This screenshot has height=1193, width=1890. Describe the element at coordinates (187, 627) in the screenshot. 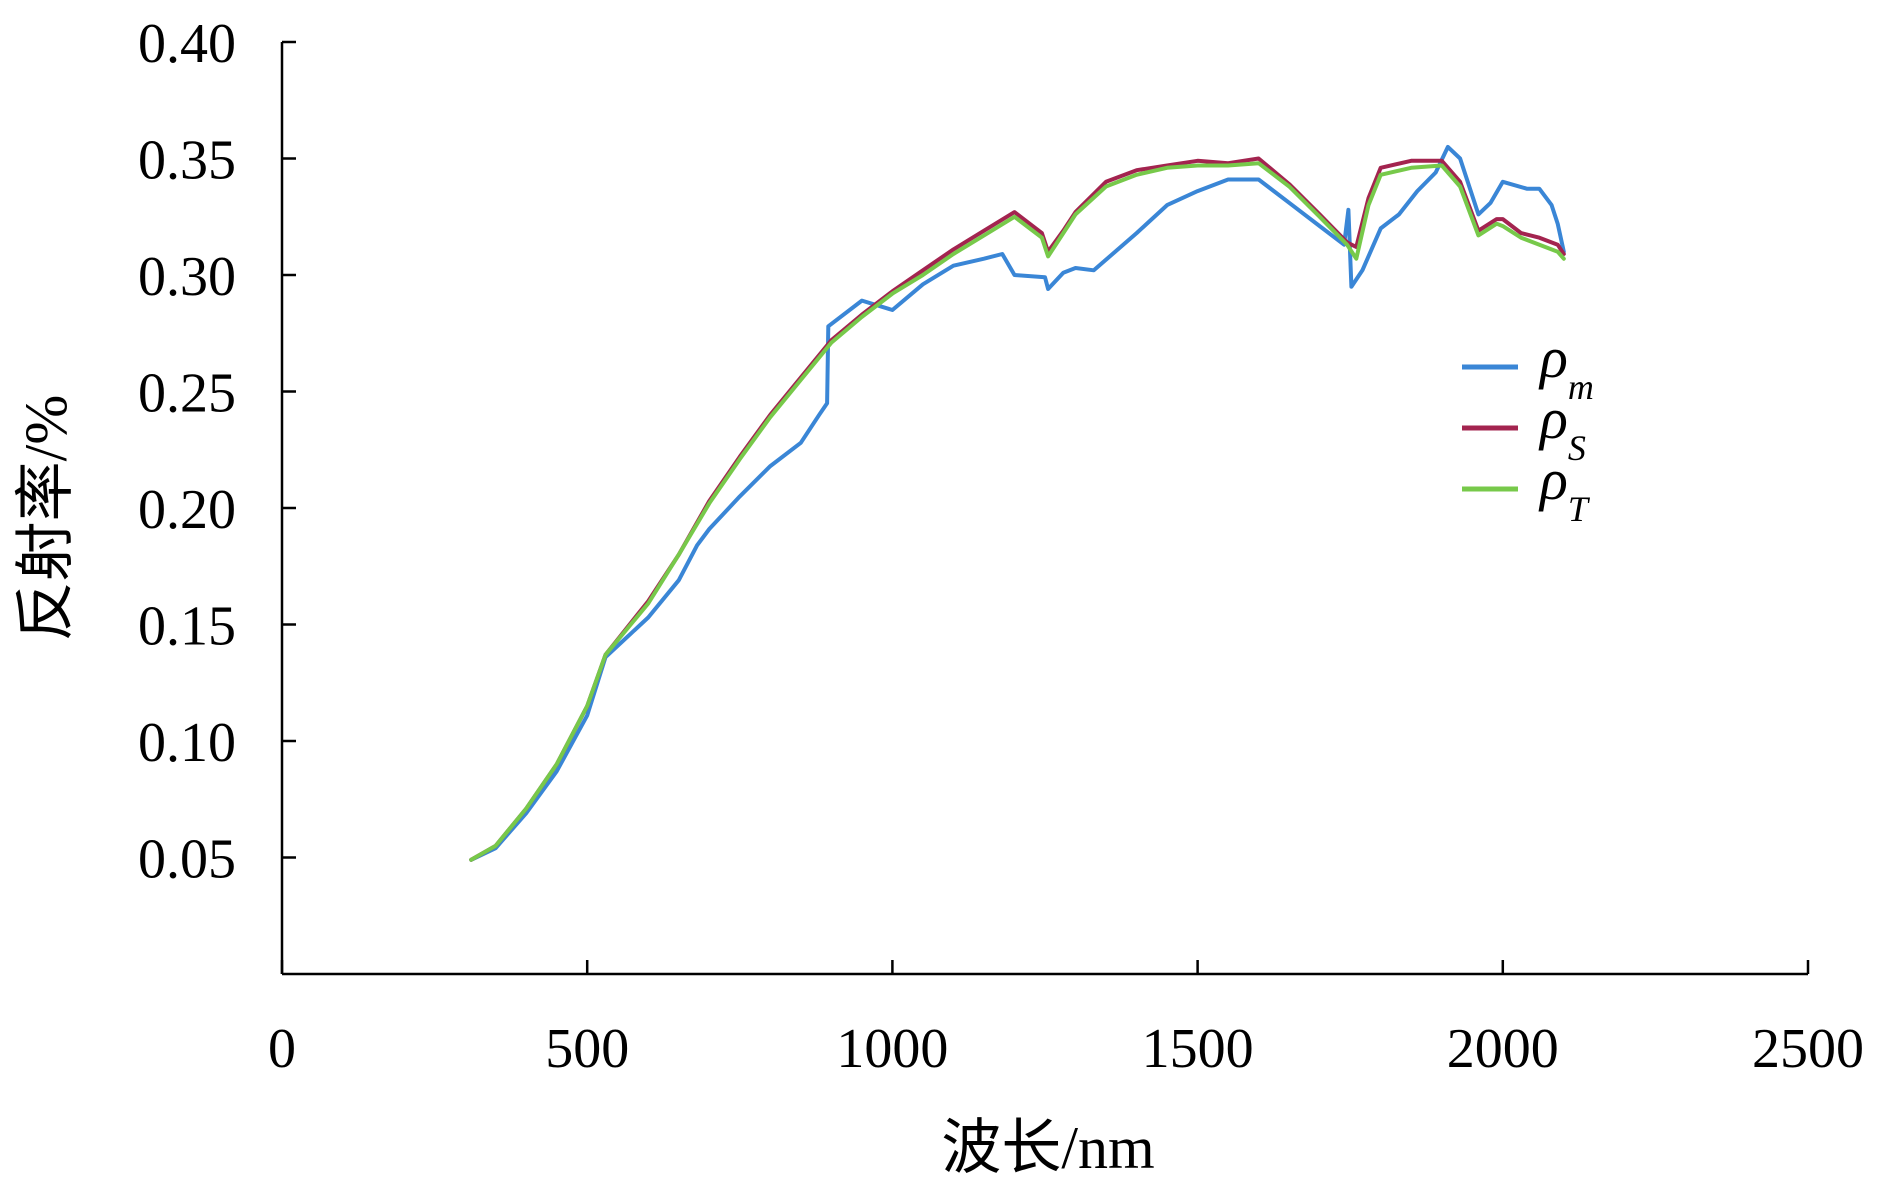

I see `y-tick-label: 0.15` at that location.